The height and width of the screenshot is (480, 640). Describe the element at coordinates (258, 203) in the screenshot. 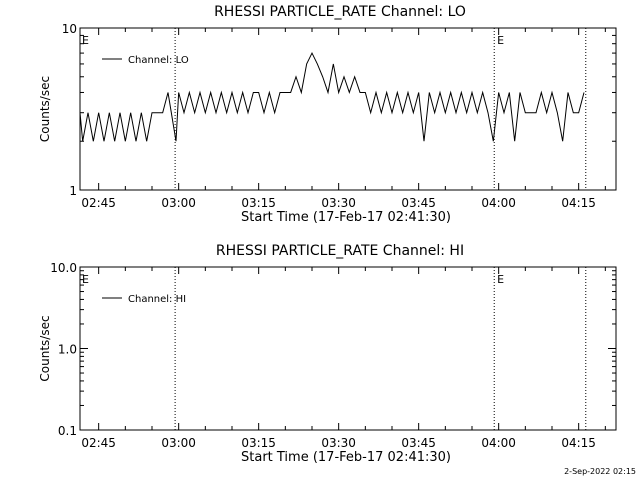

I see `chart-0-x-tick-label: 03:15` at that location.